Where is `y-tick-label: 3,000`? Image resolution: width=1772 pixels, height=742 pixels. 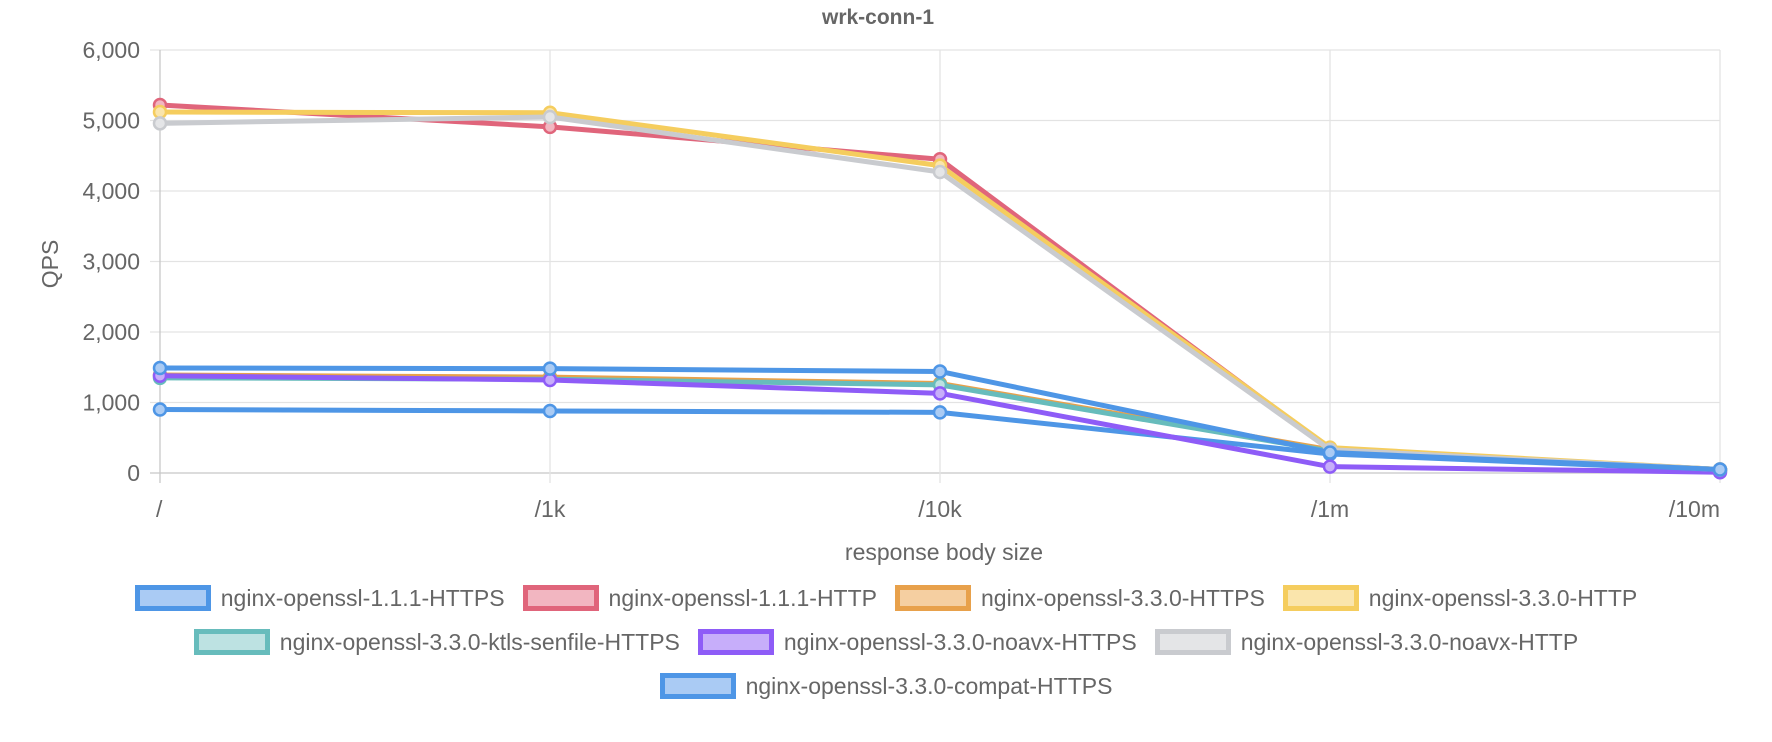 y-tick-label: 3,000 is located at coordinates (111, 262).